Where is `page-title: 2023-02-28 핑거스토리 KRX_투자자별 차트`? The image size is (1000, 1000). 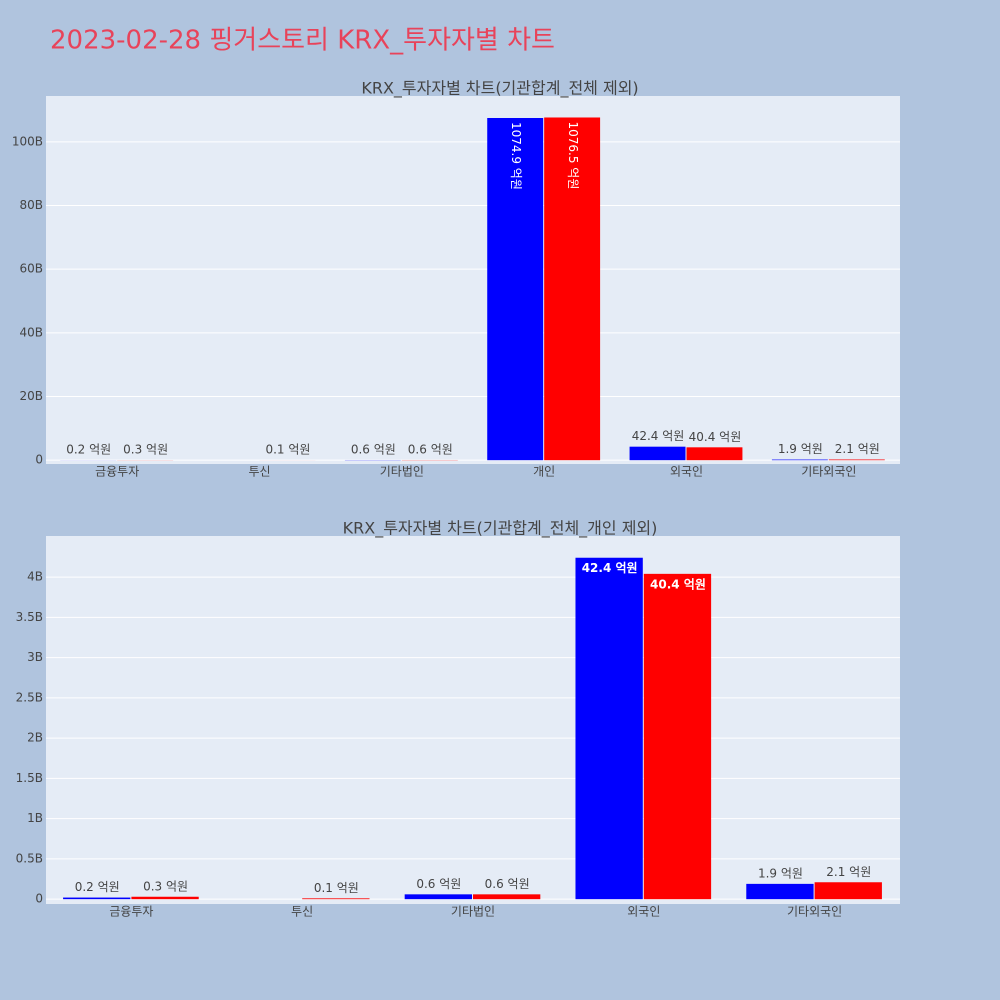 page-title: 2023-02-28 핑거스토리 KRX_투자자별 차트 is located at coordinates (302, 41).